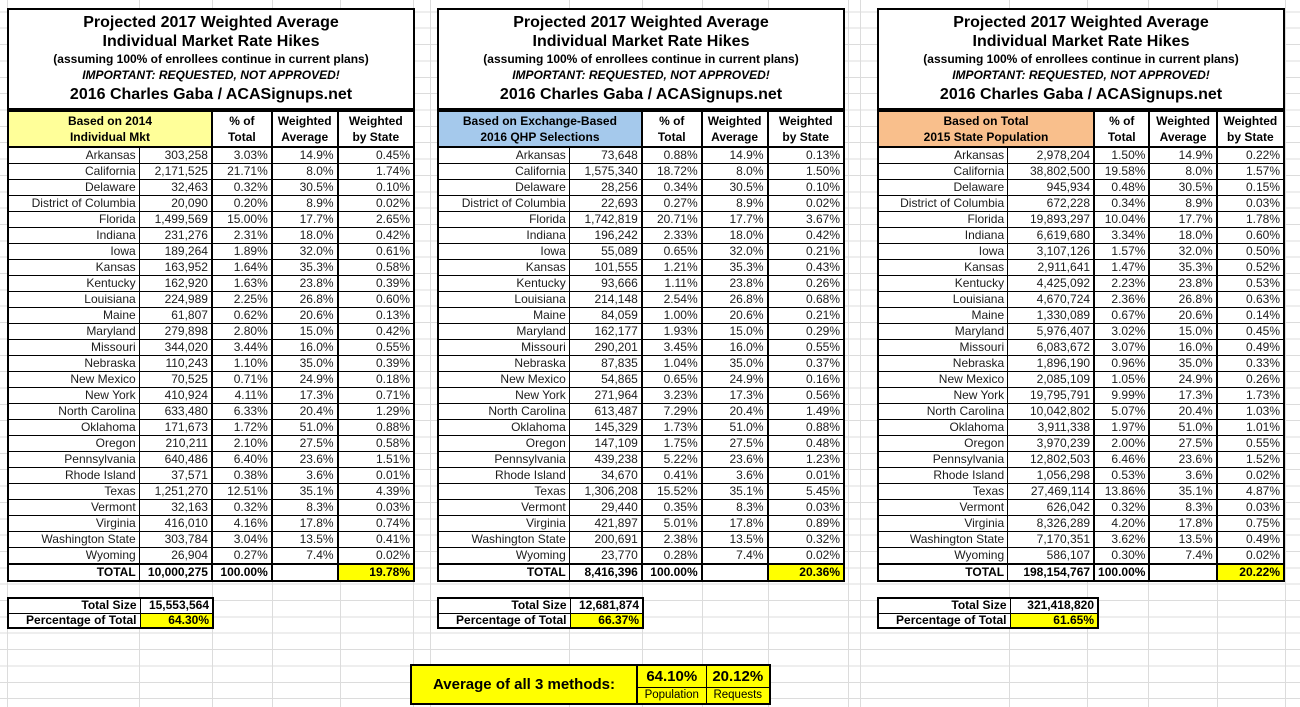 This screenshot has height=707, width=1300. I want to click on total-size-value: 321,418,820, so click(1054, 605).